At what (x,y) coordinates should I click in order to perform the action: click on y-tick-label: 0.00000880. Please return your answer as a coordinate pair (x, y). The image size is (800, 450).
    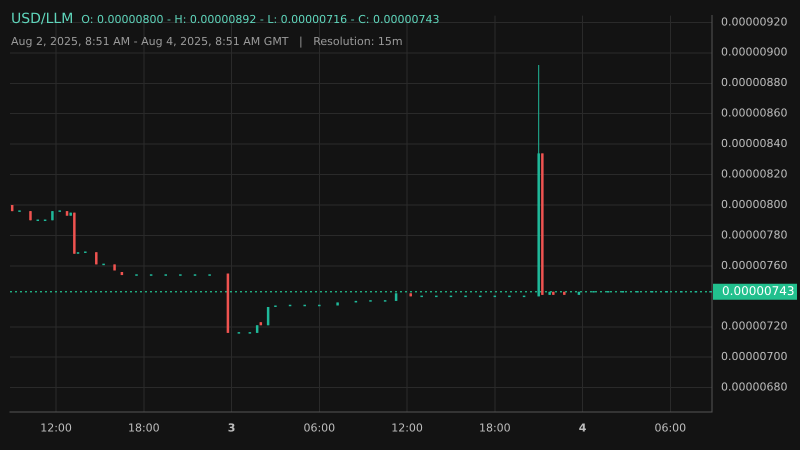
    Looking at the image, I should click on (754, 83).